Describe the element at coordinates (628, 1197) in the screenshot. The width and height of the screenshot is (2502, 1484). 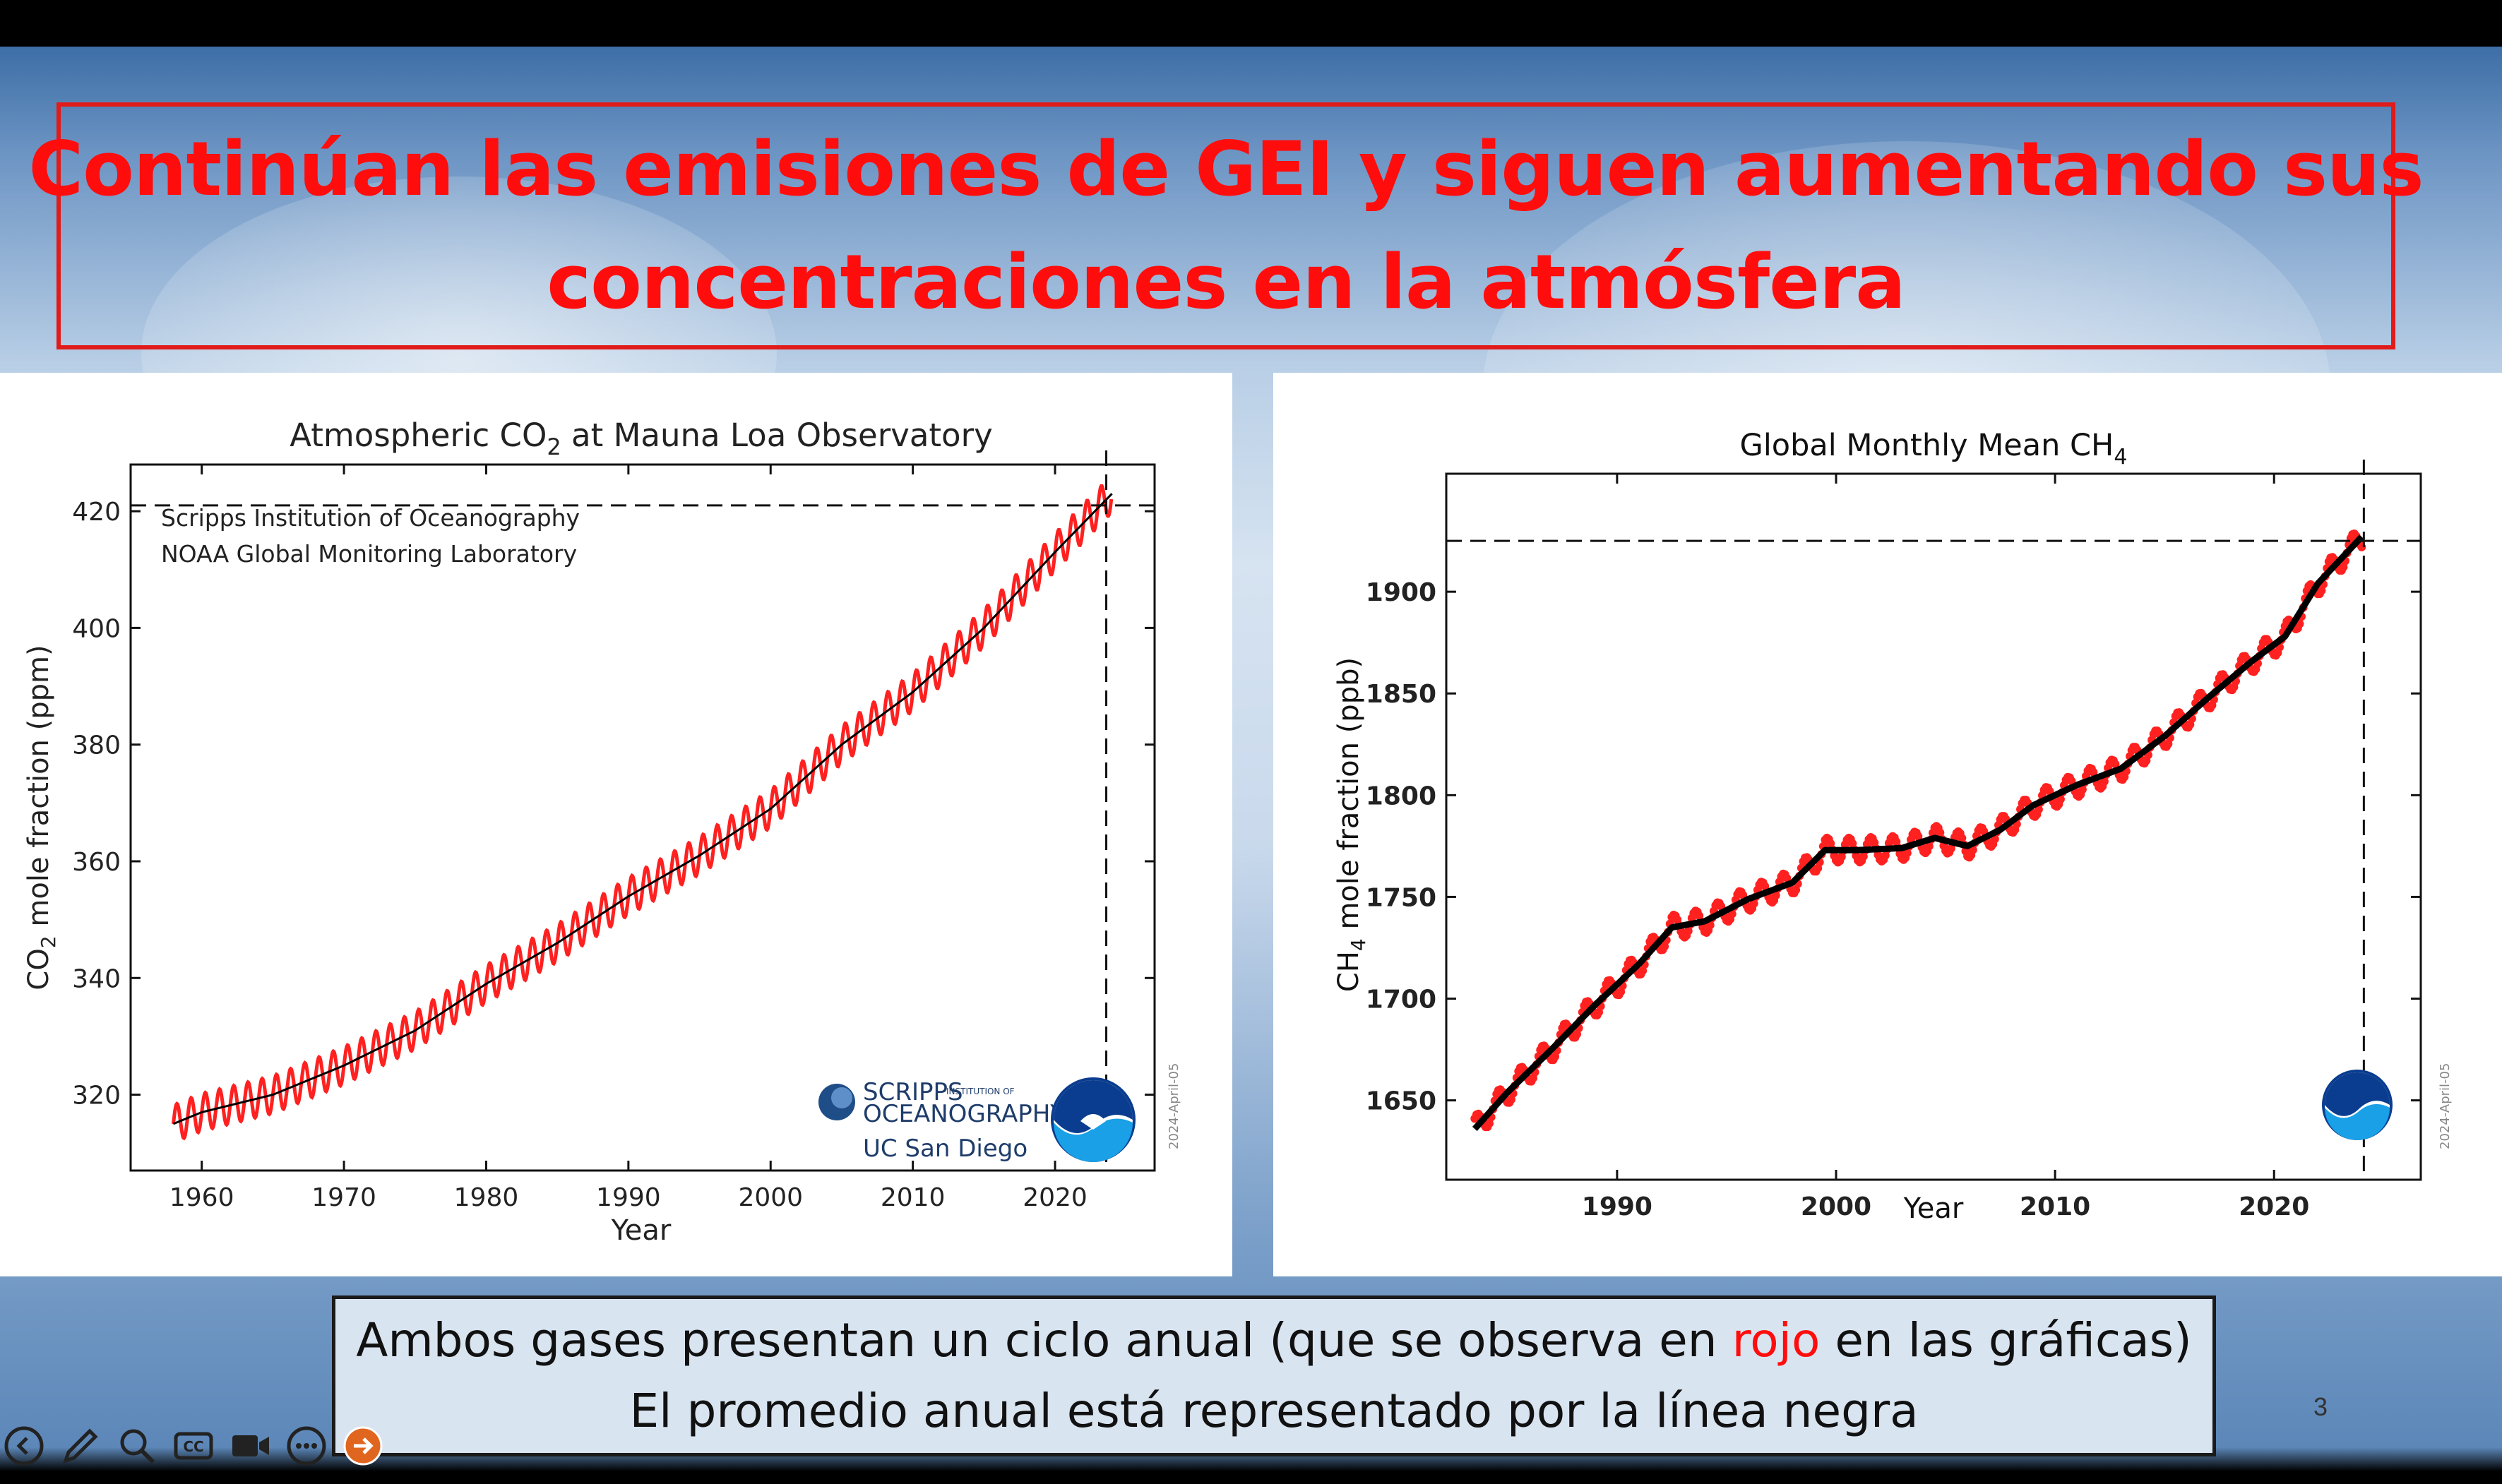
I see `co2-x-tick-label: 1990` at that location.